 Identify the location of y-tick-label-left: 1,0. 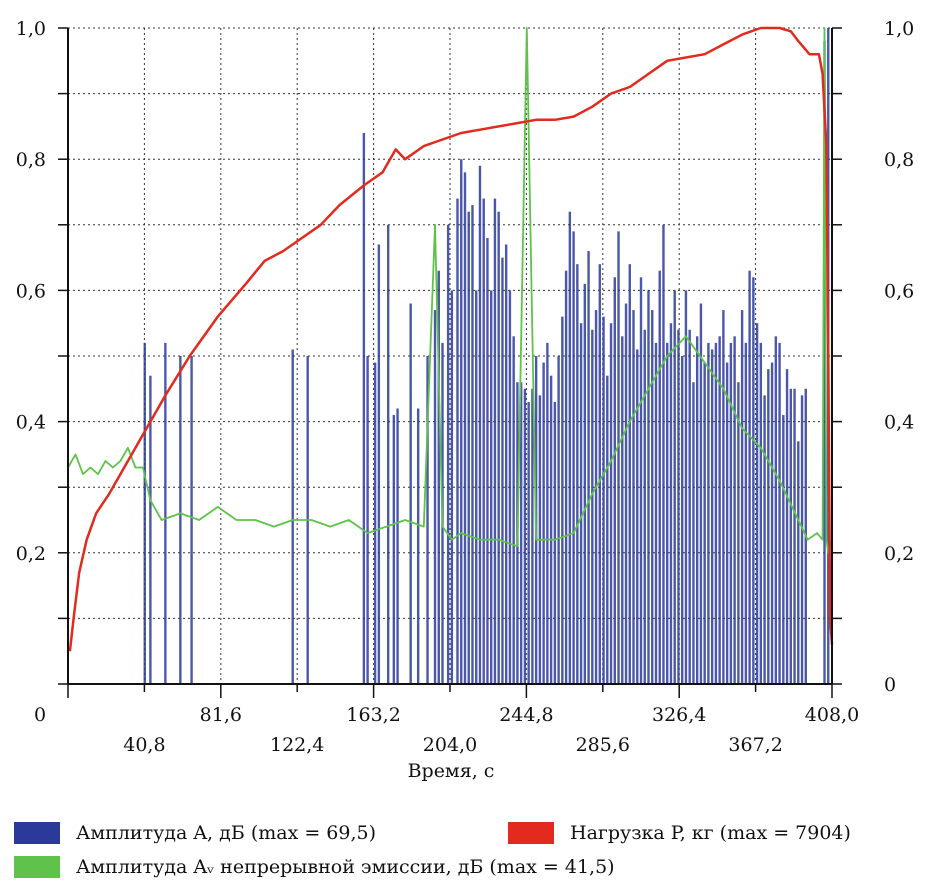
(31, 29).